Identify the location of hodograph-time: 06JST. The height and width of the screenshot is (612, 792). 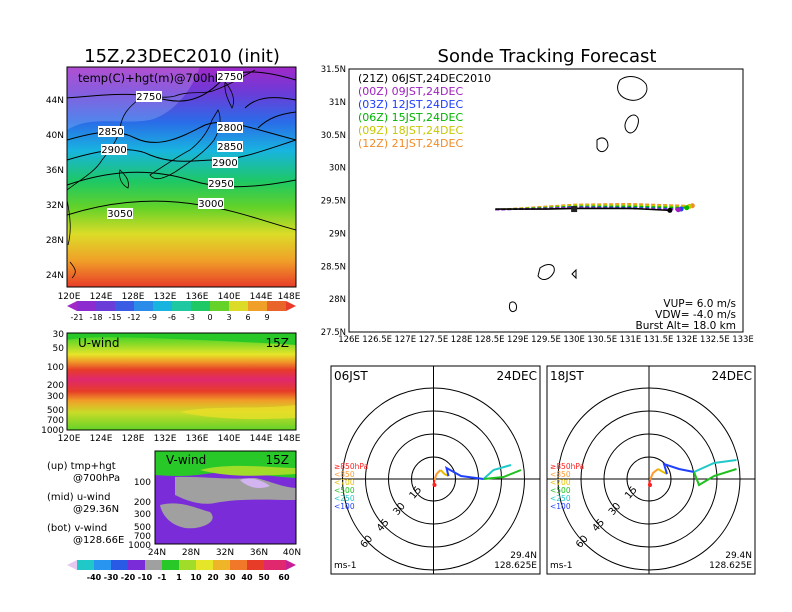
(351, 376).